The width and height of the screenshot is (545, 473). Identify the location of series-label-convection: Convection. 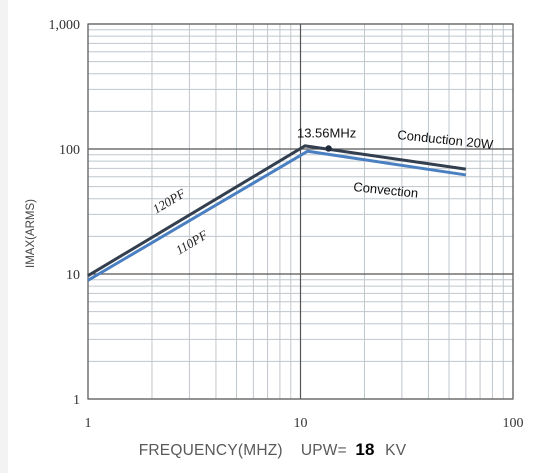
(386, 190).